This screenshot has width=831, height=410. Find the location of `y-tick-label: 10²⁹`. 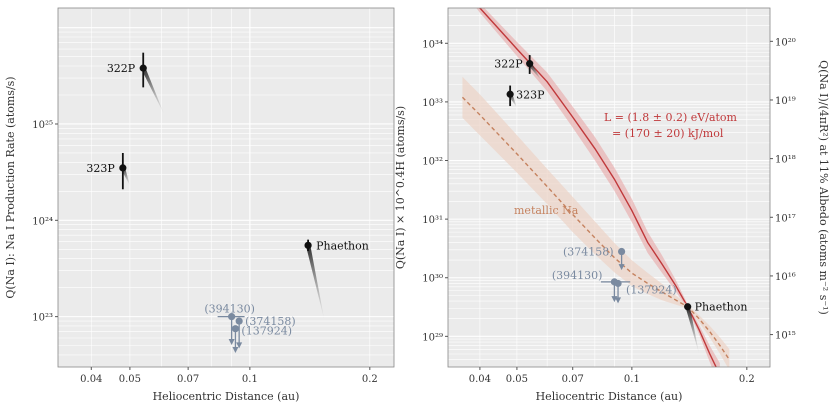

y-tick-label: 10²⁹ is located at coordinates (432, 337).